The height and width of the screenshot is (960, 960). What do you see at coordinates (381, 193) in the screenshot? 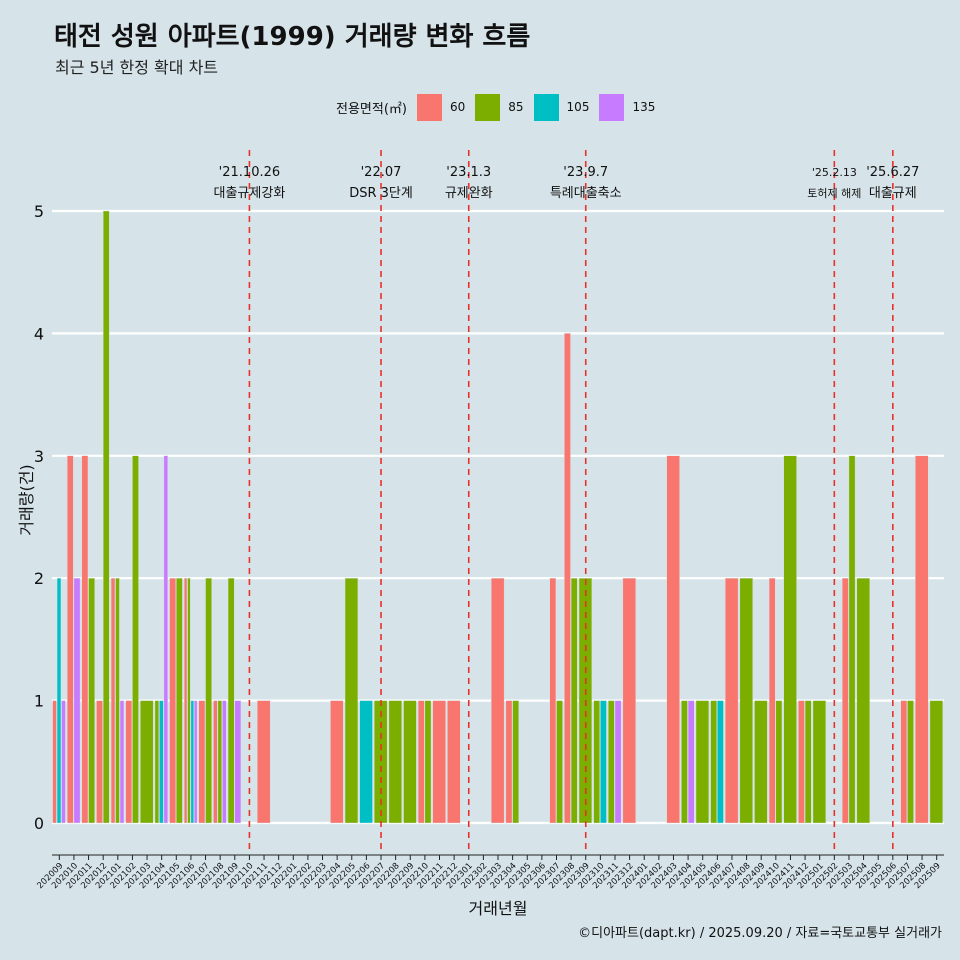
I see `event-name-label: DSR 3단계` at bounding box center [381, 193].